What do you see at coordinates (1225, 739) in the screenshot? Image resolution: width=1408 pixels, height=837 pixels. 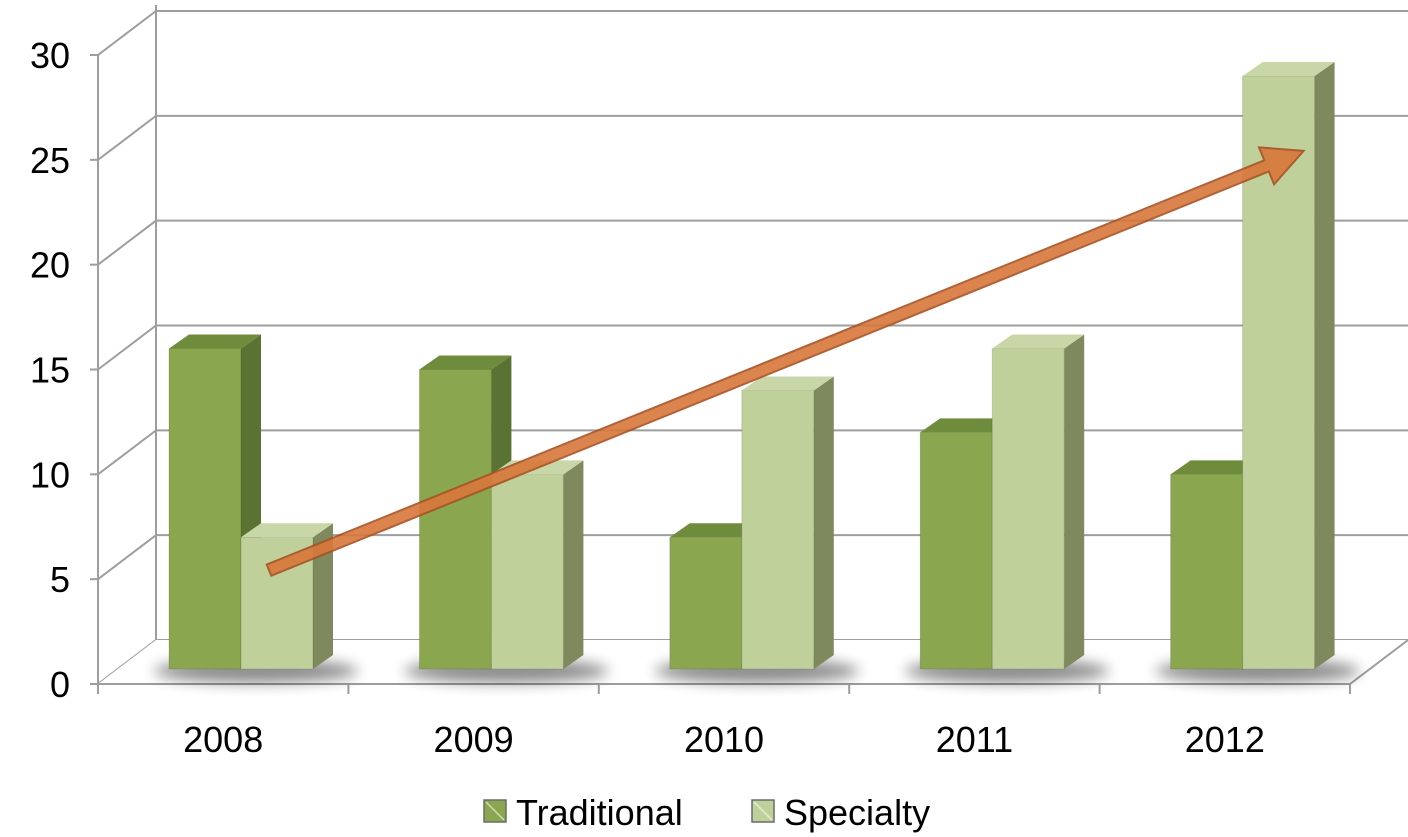 I see `x-tick-label-2012: 2012` at bounding box center [1225, 739].